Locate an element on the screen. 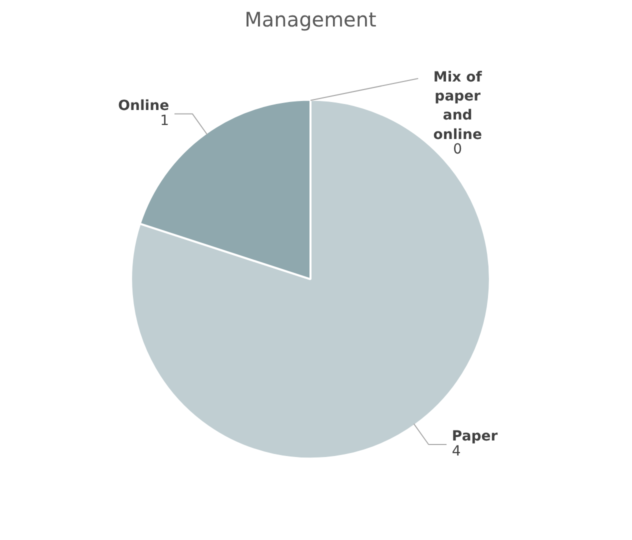 The height and width of the screenshot is (540, 632). text: 0 is located at coordinates (457, 149).